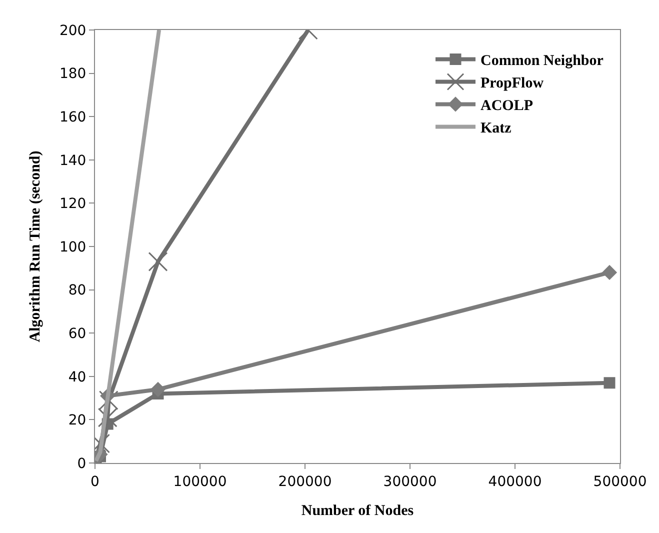 This screenshot has height=533, width=659. I want to click on y-tick-label: 60, so click(77, 334).